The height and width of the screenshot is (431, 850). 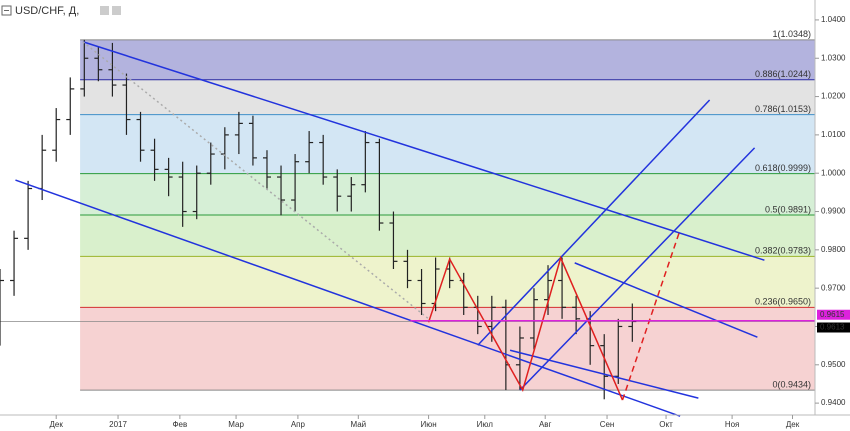 I want to click on y-tick-label: 0.9500, so click(x=833, y=364).